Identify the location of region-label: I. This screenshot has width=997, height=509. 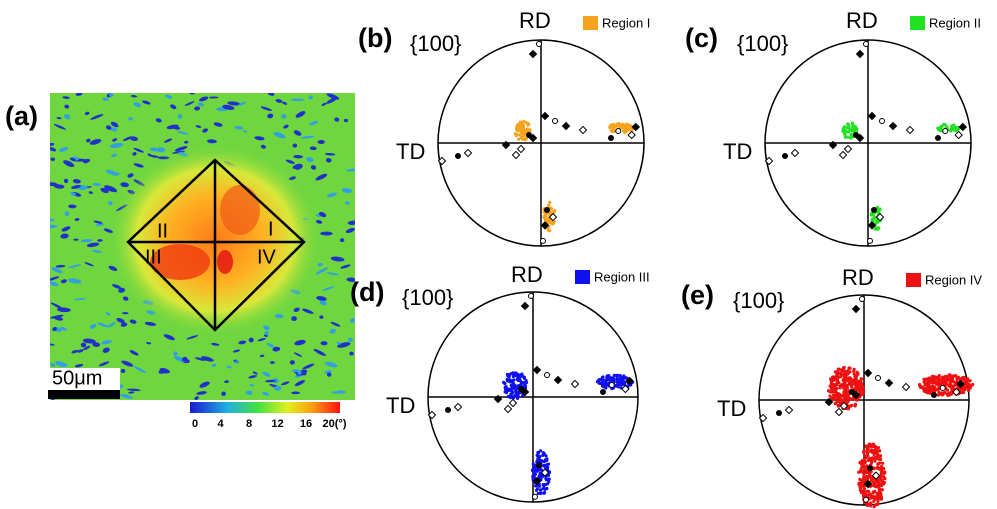
(271, 229).